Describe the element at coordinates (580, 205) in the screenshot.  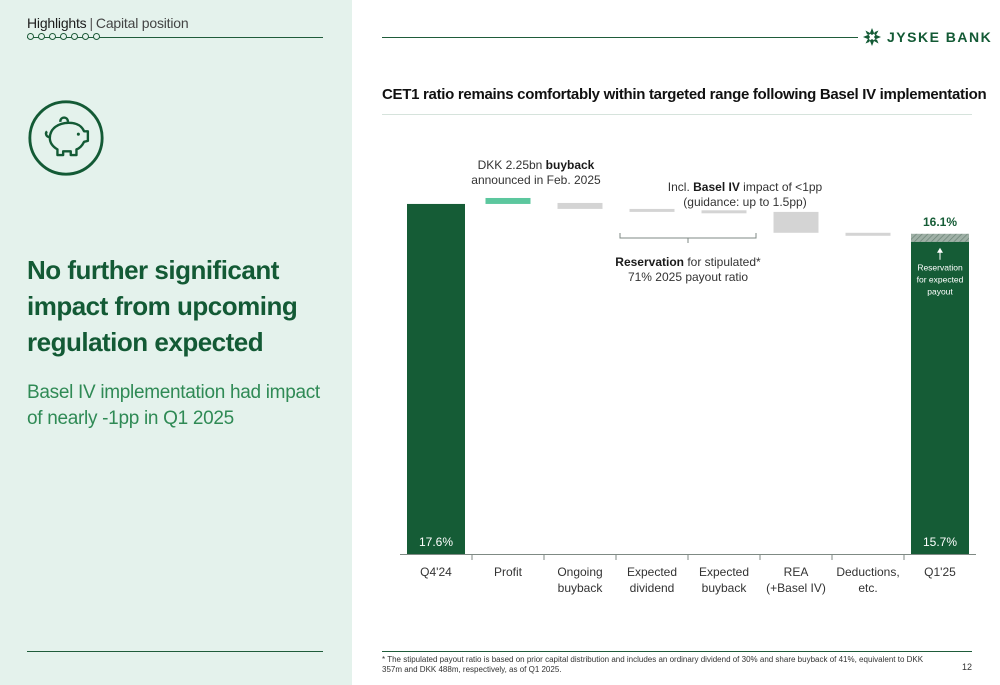
I see `bar-ongoing-buyback` at that location.